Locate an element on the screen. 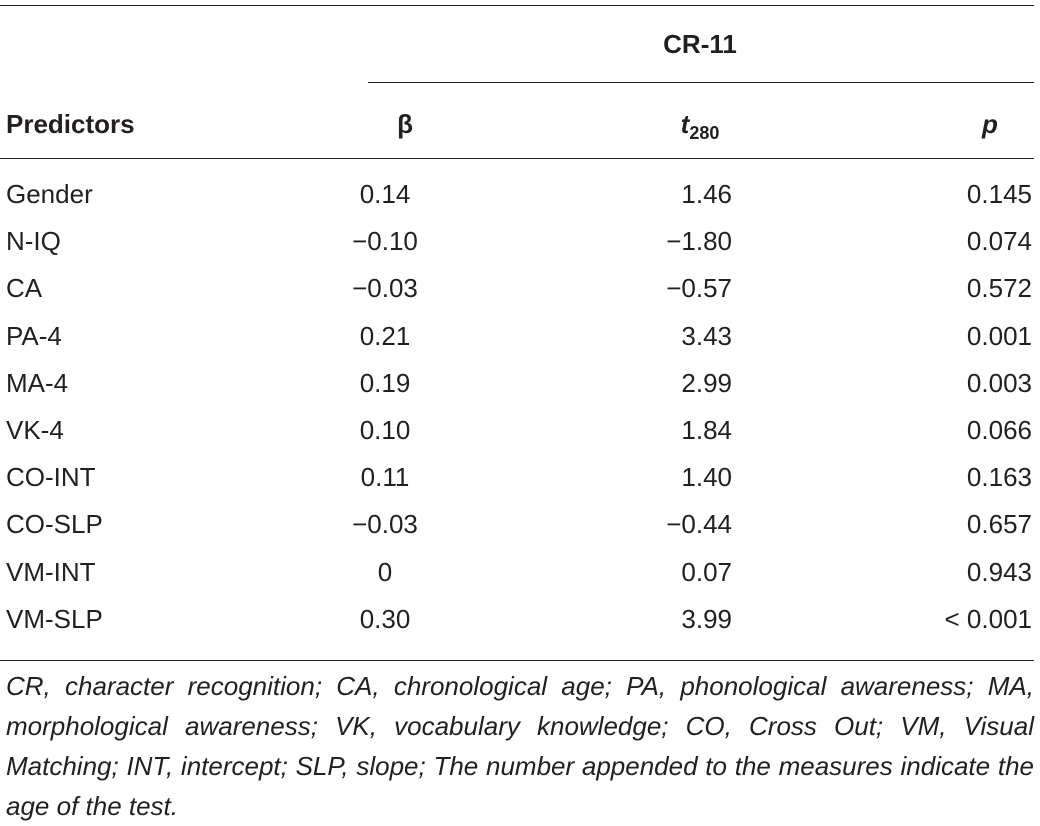 Image resolution: width=1040 pixels, height=826 pixels. predictor-cell: CO-SLP is located at coordinates (54, 524).